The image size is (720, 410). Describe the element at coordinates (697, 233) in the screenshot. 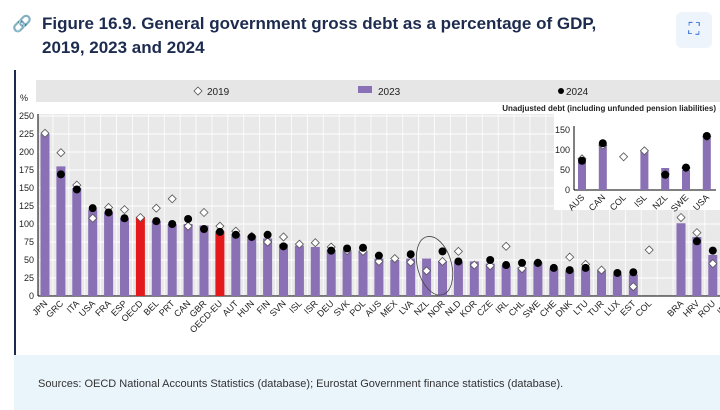

I see `marker-HRV-2019` at that location.